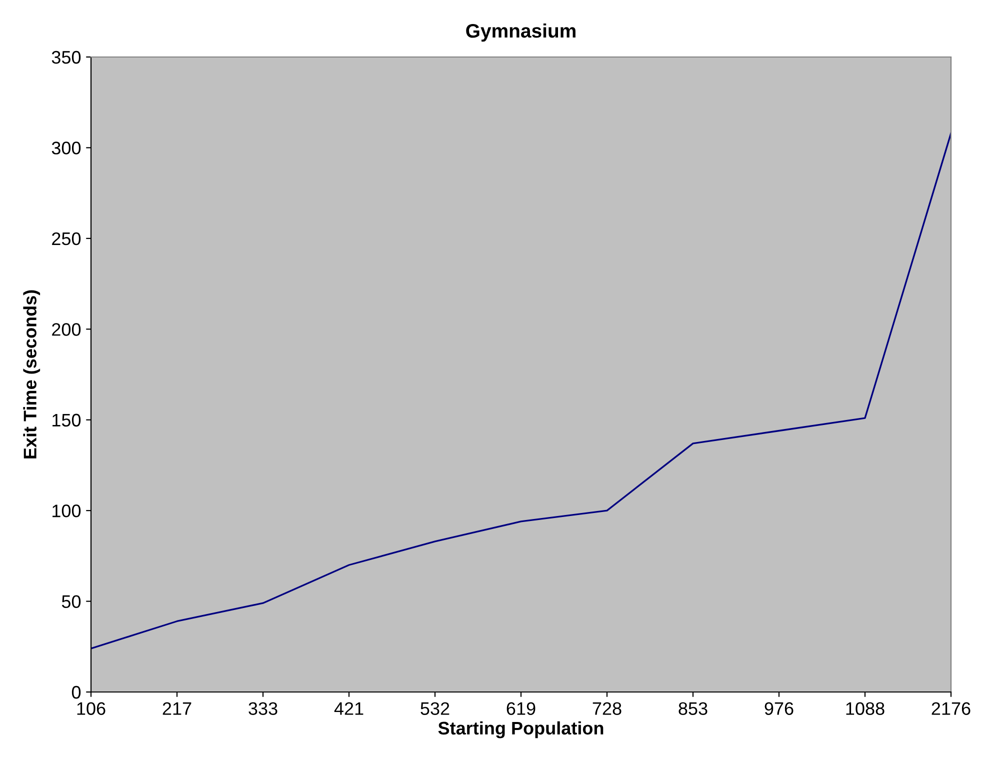  What do you see at coordinates (71, 601) in the screenshot?
I see `y-tick-label: 50` at bounding box center [71, 601].